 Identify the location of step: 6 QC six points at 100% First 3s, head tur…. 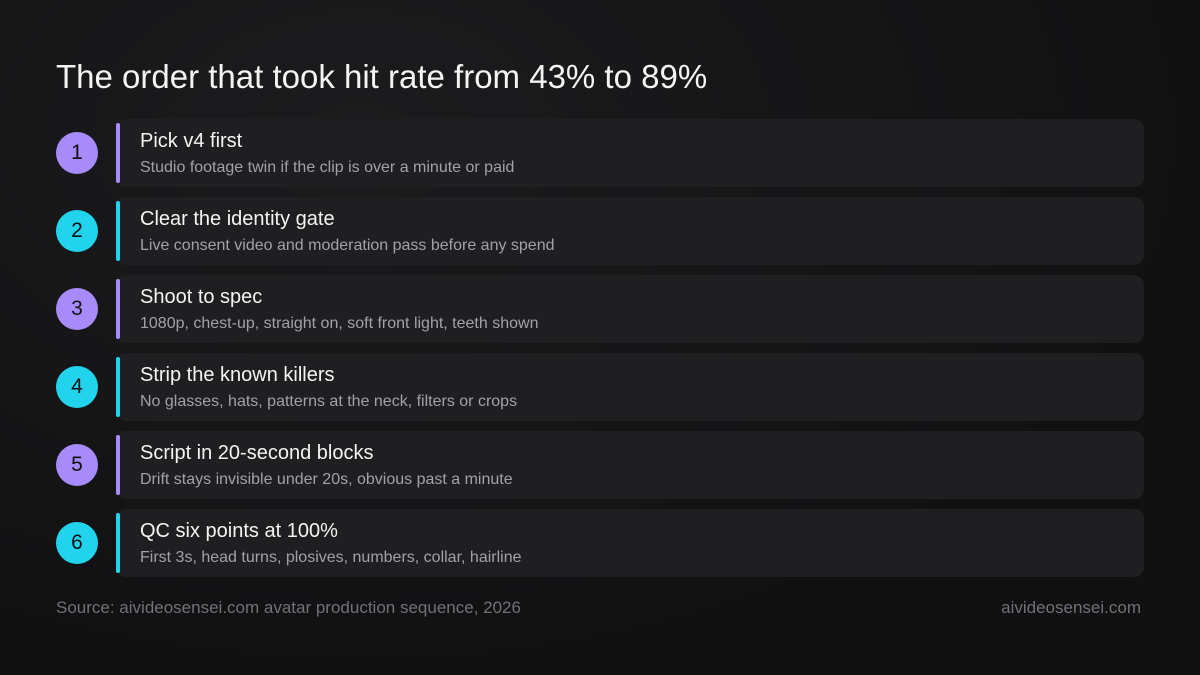
(600, 543).